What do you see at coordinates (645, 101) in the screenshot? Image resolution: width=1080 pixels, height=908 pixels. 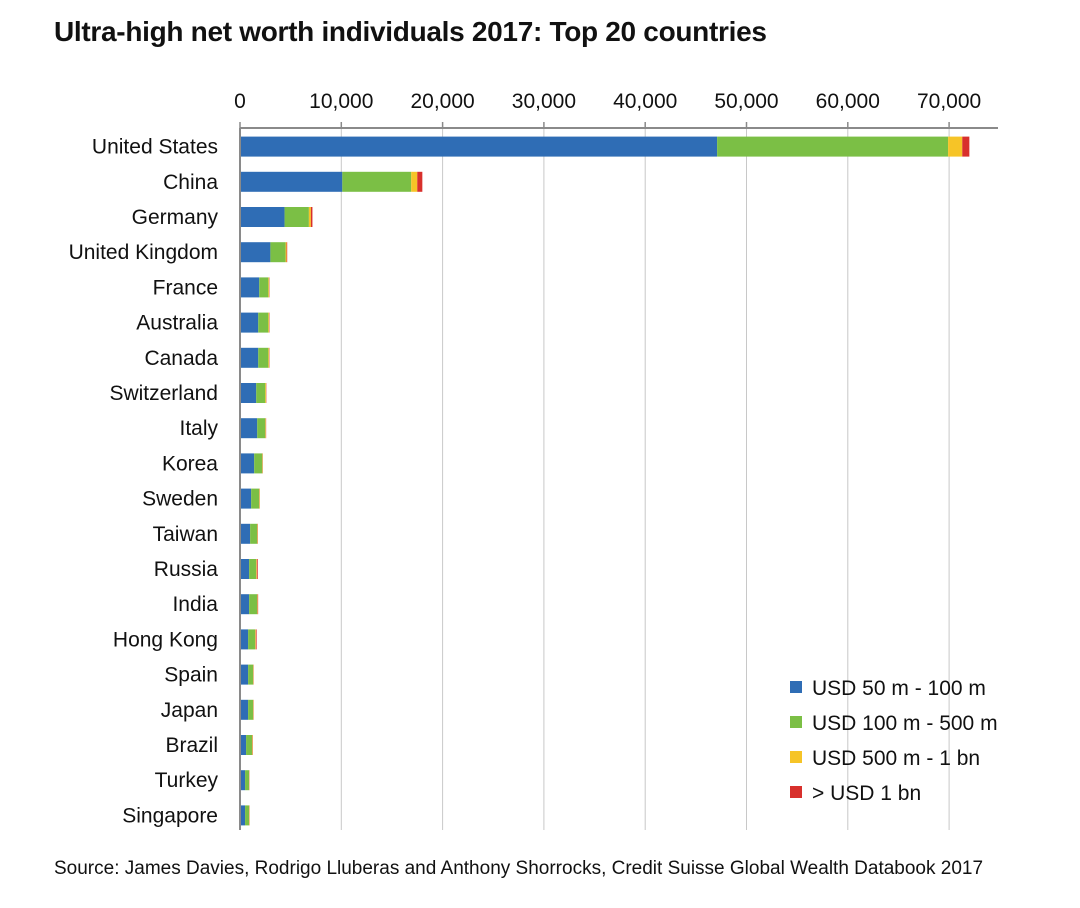 I see `x-tick-label: 40,000` at bounding box center [645, 101].